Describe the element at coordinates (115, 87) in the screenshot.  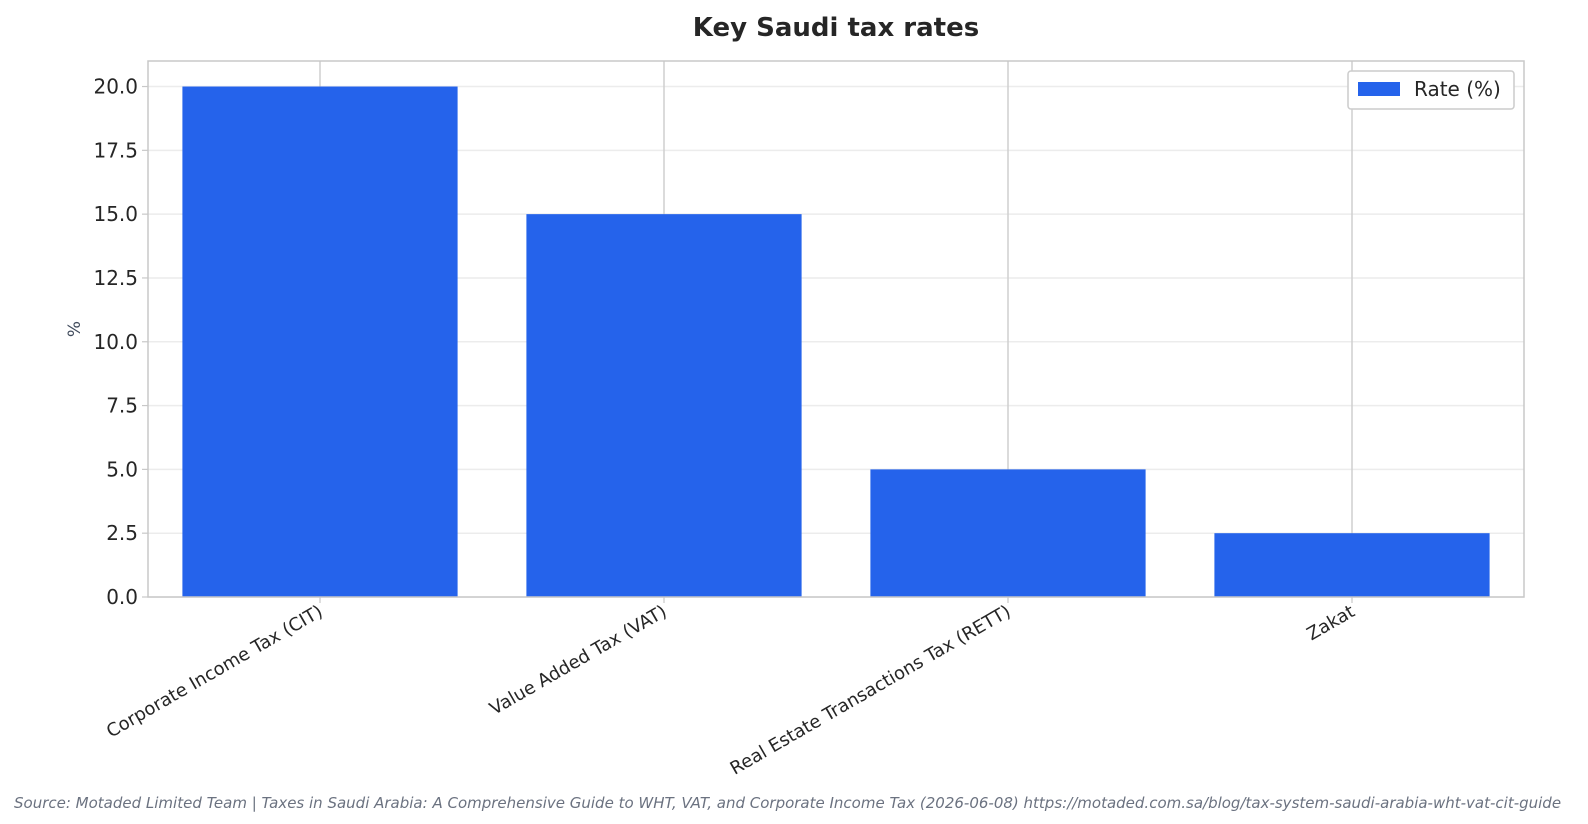
I see `y-tick-label: 20.0` at that location.